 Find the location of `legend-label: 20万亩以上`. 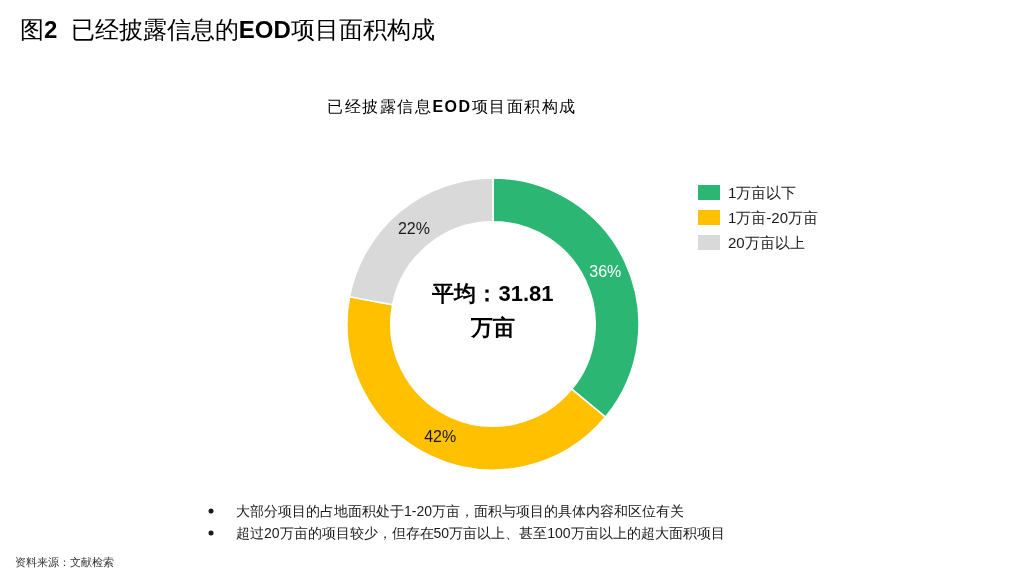

legend-label: 20万亩以上 is located at coordinates (766, 242).